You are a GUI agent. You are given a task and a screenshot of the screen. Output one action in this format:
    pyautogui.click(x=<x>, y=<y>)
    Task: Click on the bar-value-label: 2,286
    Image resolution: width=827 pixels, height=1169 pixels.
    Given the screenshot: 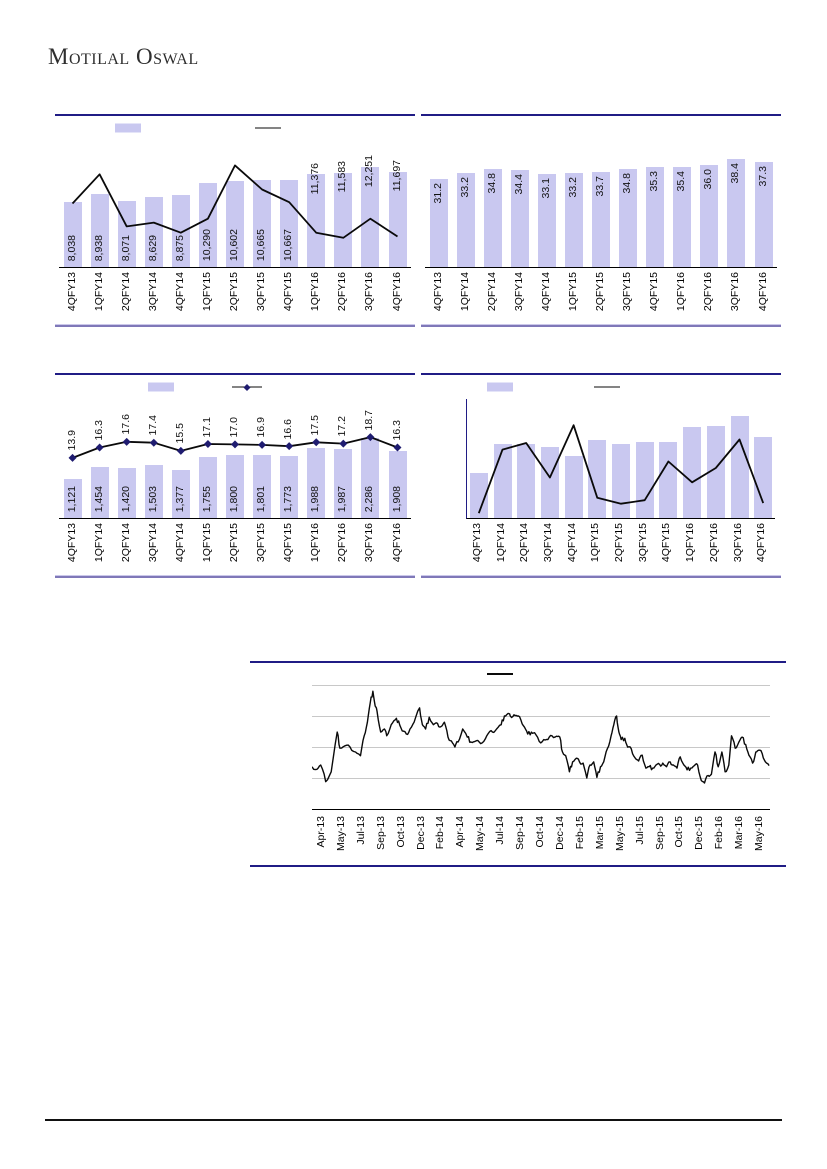 What is the action you would take?
    pyautogui.click(x=369, y=498)
    